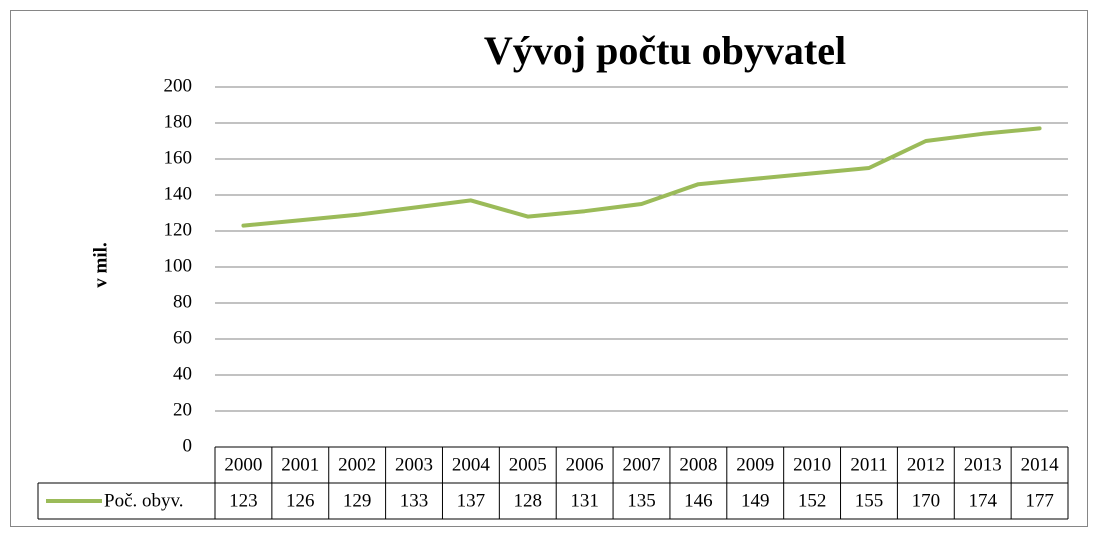  Describe the element at coordinates (641, 177) in the screenshot. I see `data-line` at that location.